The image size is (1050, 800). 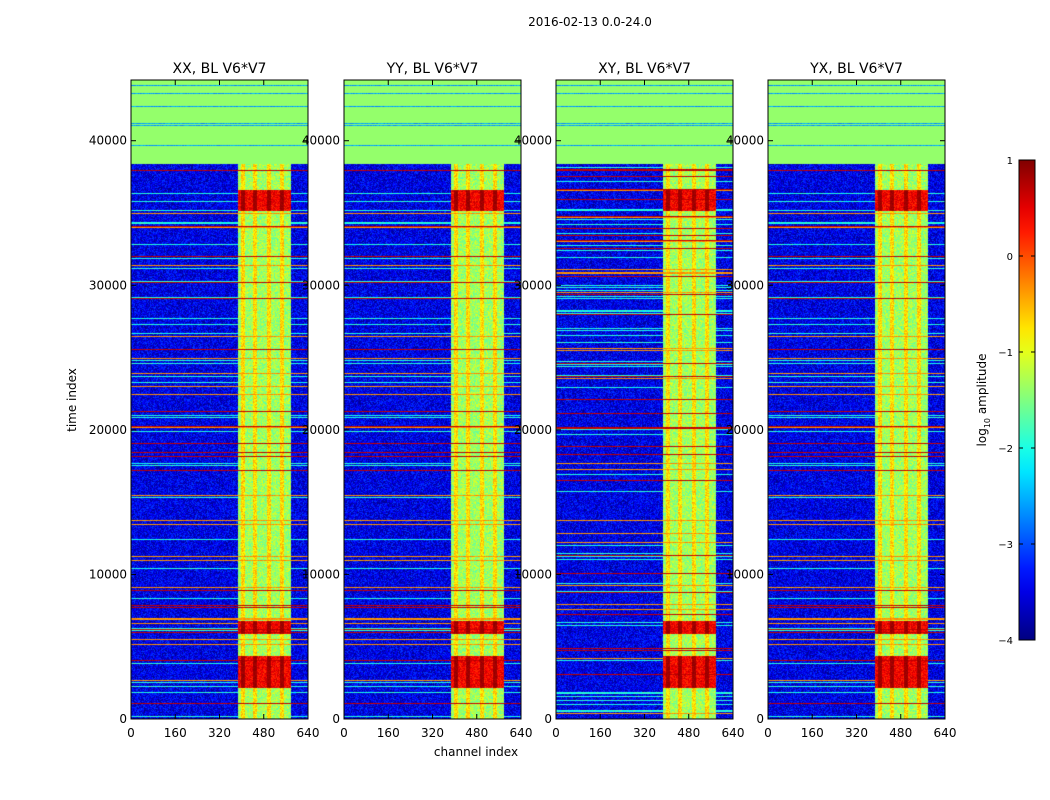 I want to click on panel-title: XY, BL V6*V7, so click(x=644, y=69).